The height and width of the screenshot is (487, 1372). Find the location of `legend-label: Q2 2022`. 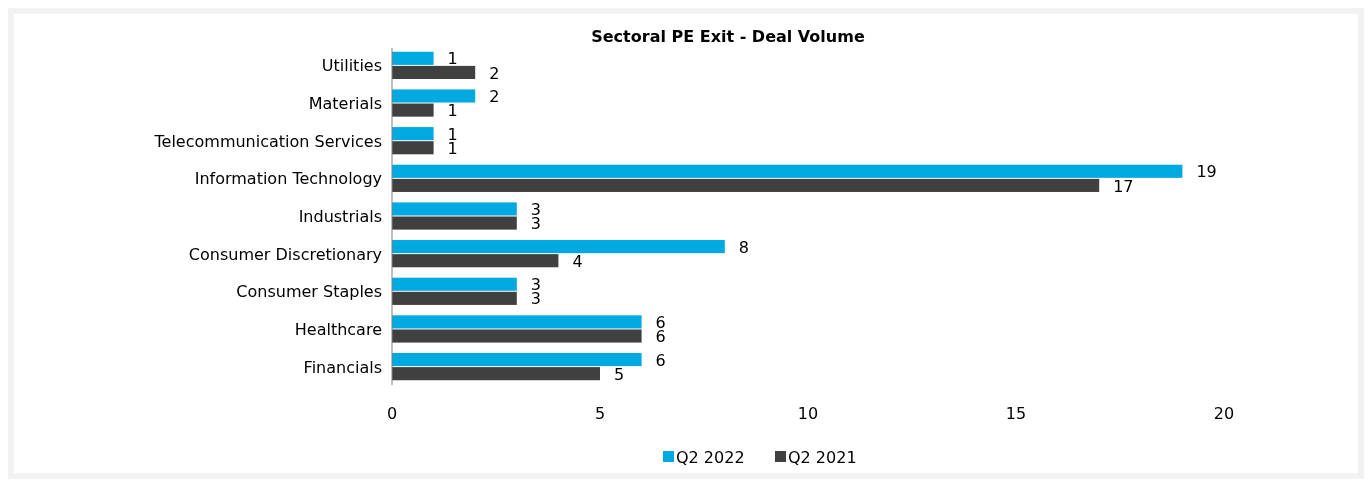

legend-label: Q2 2022 is located at coordinates (710, 457).